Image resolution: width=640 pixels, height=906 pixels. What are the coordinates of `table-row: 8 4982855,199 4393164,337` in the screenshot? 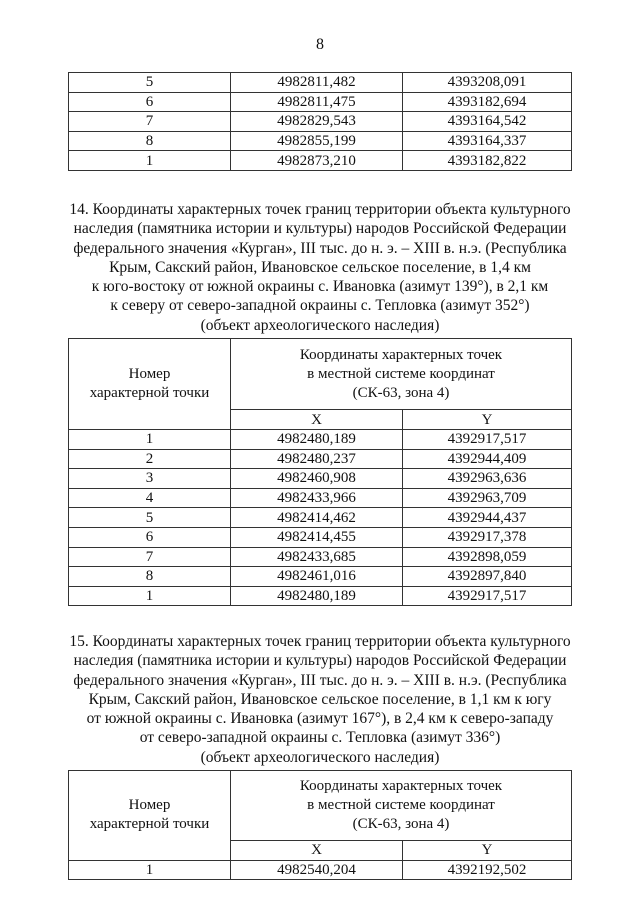 It's located at (320, 141).